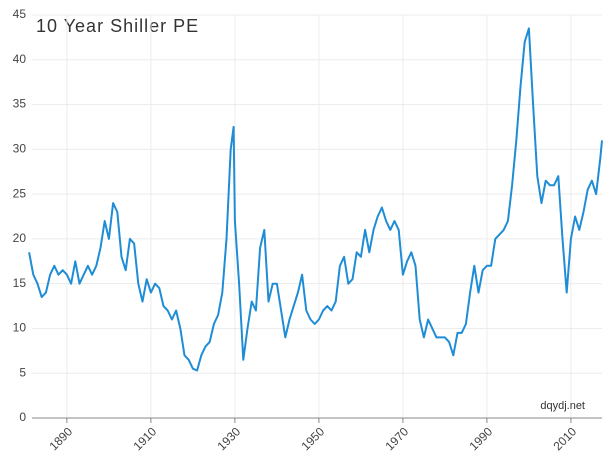 The width and height of the screenshot is (616, 460). Describe the element at coordinates (312, 438) in the screenshot. I see `x-tick-label: 1950` at that location.